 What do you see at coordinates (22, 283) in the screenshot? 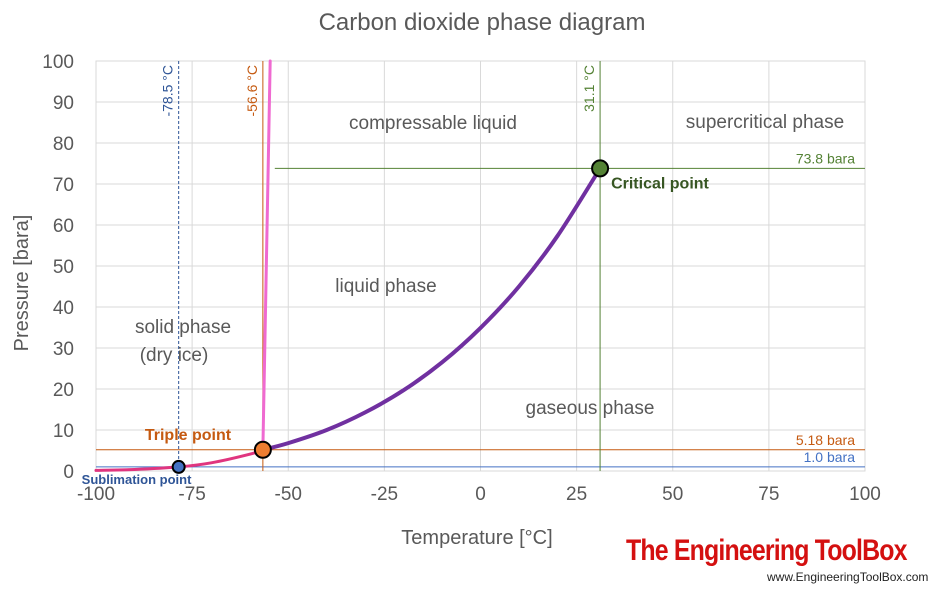
I see `y-axis-label: Pressure [bara]` at bounding box center [22, 283].